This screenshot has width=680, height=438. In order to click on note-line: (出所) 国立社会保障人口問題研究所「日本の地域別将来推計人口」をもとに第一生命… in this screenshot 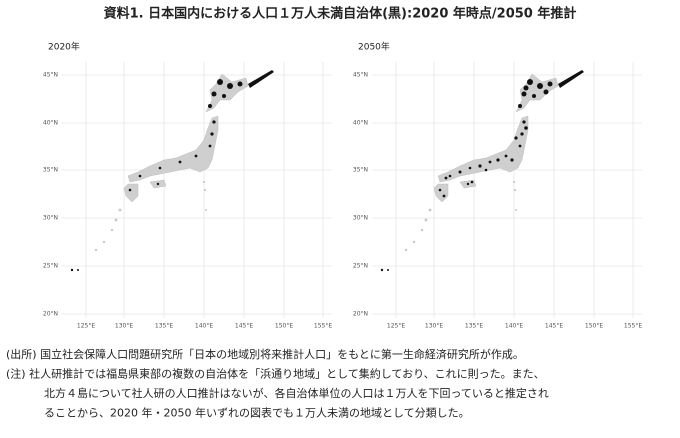, I will do `click(265, 354)`.